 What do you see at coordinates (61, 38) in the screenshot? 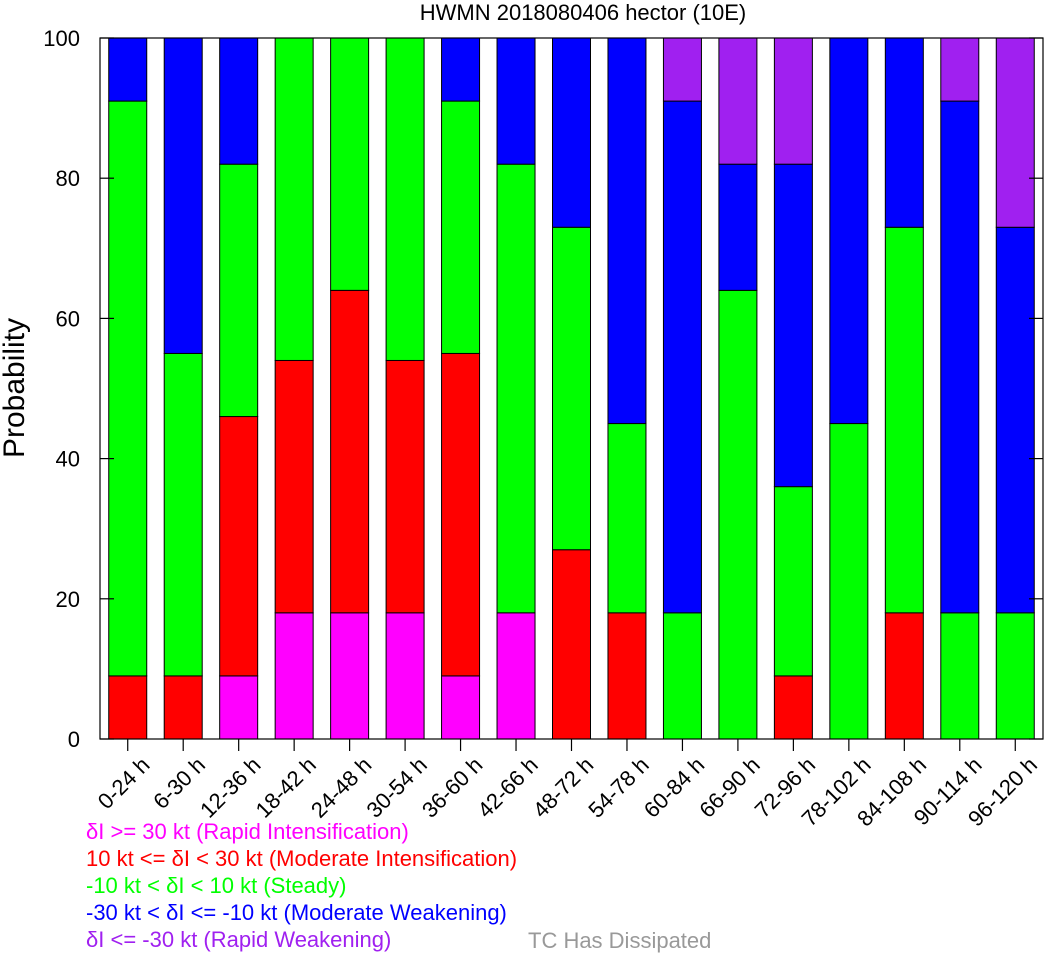
I see `y-tick-label: 100` at bounding box center [61, 38].